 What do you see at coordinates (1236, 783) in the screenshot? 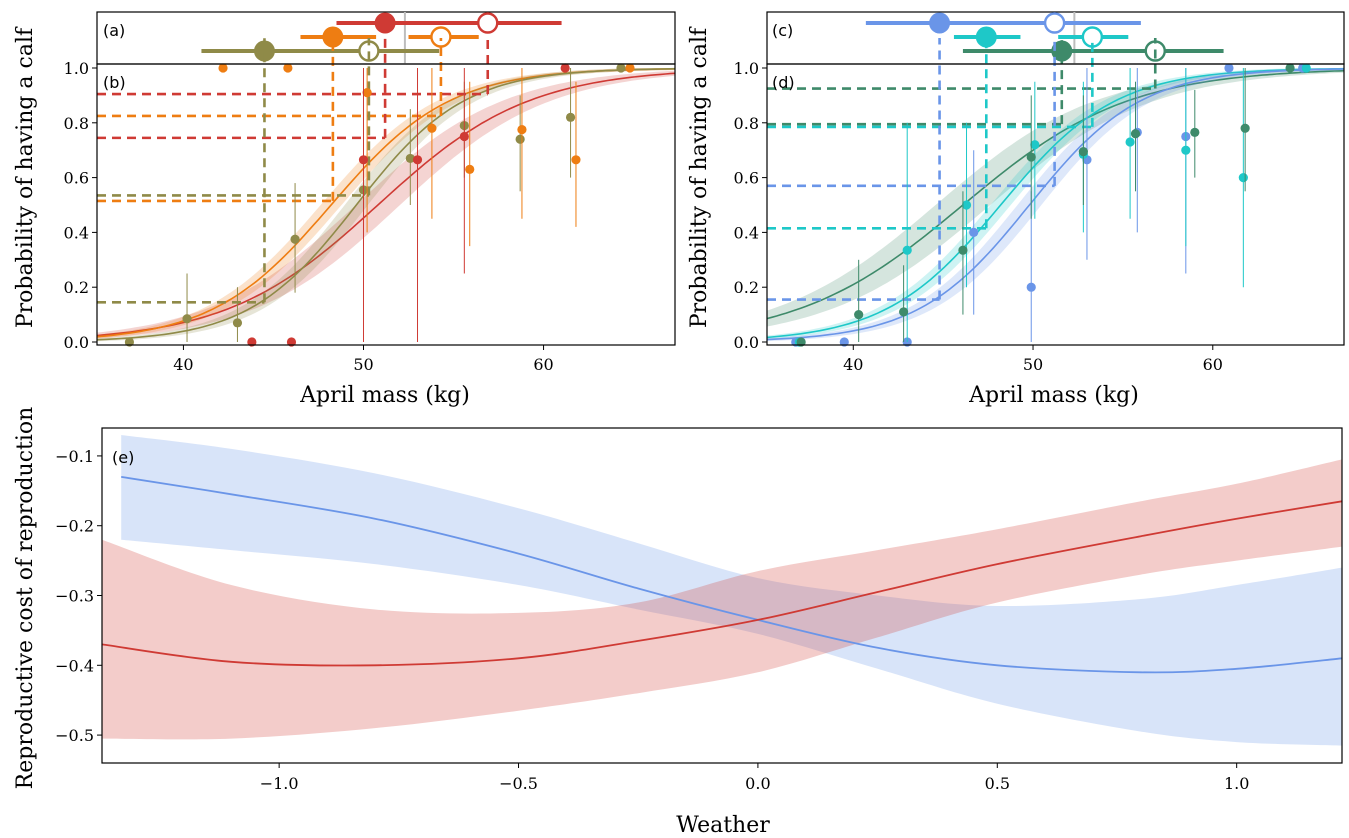
I see `x-tick-label-e: 1.0` at bounding box center [1236, 783].